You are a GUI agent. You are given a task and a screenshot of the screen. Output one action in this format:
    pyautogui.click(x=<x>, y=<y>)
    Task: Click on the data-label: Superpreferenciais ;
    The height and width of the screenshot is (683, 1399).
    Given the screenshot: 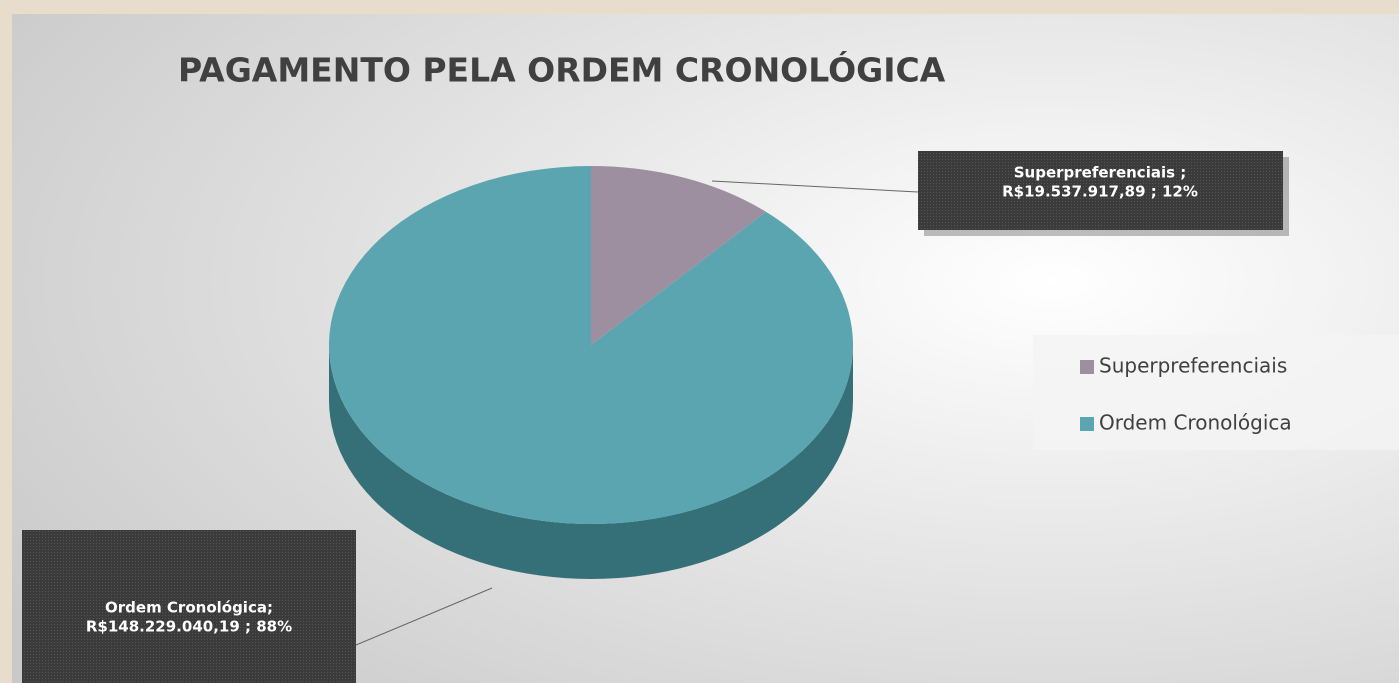 What is the action you would take?
    pyautogui.click(x=1100, y=173)
    